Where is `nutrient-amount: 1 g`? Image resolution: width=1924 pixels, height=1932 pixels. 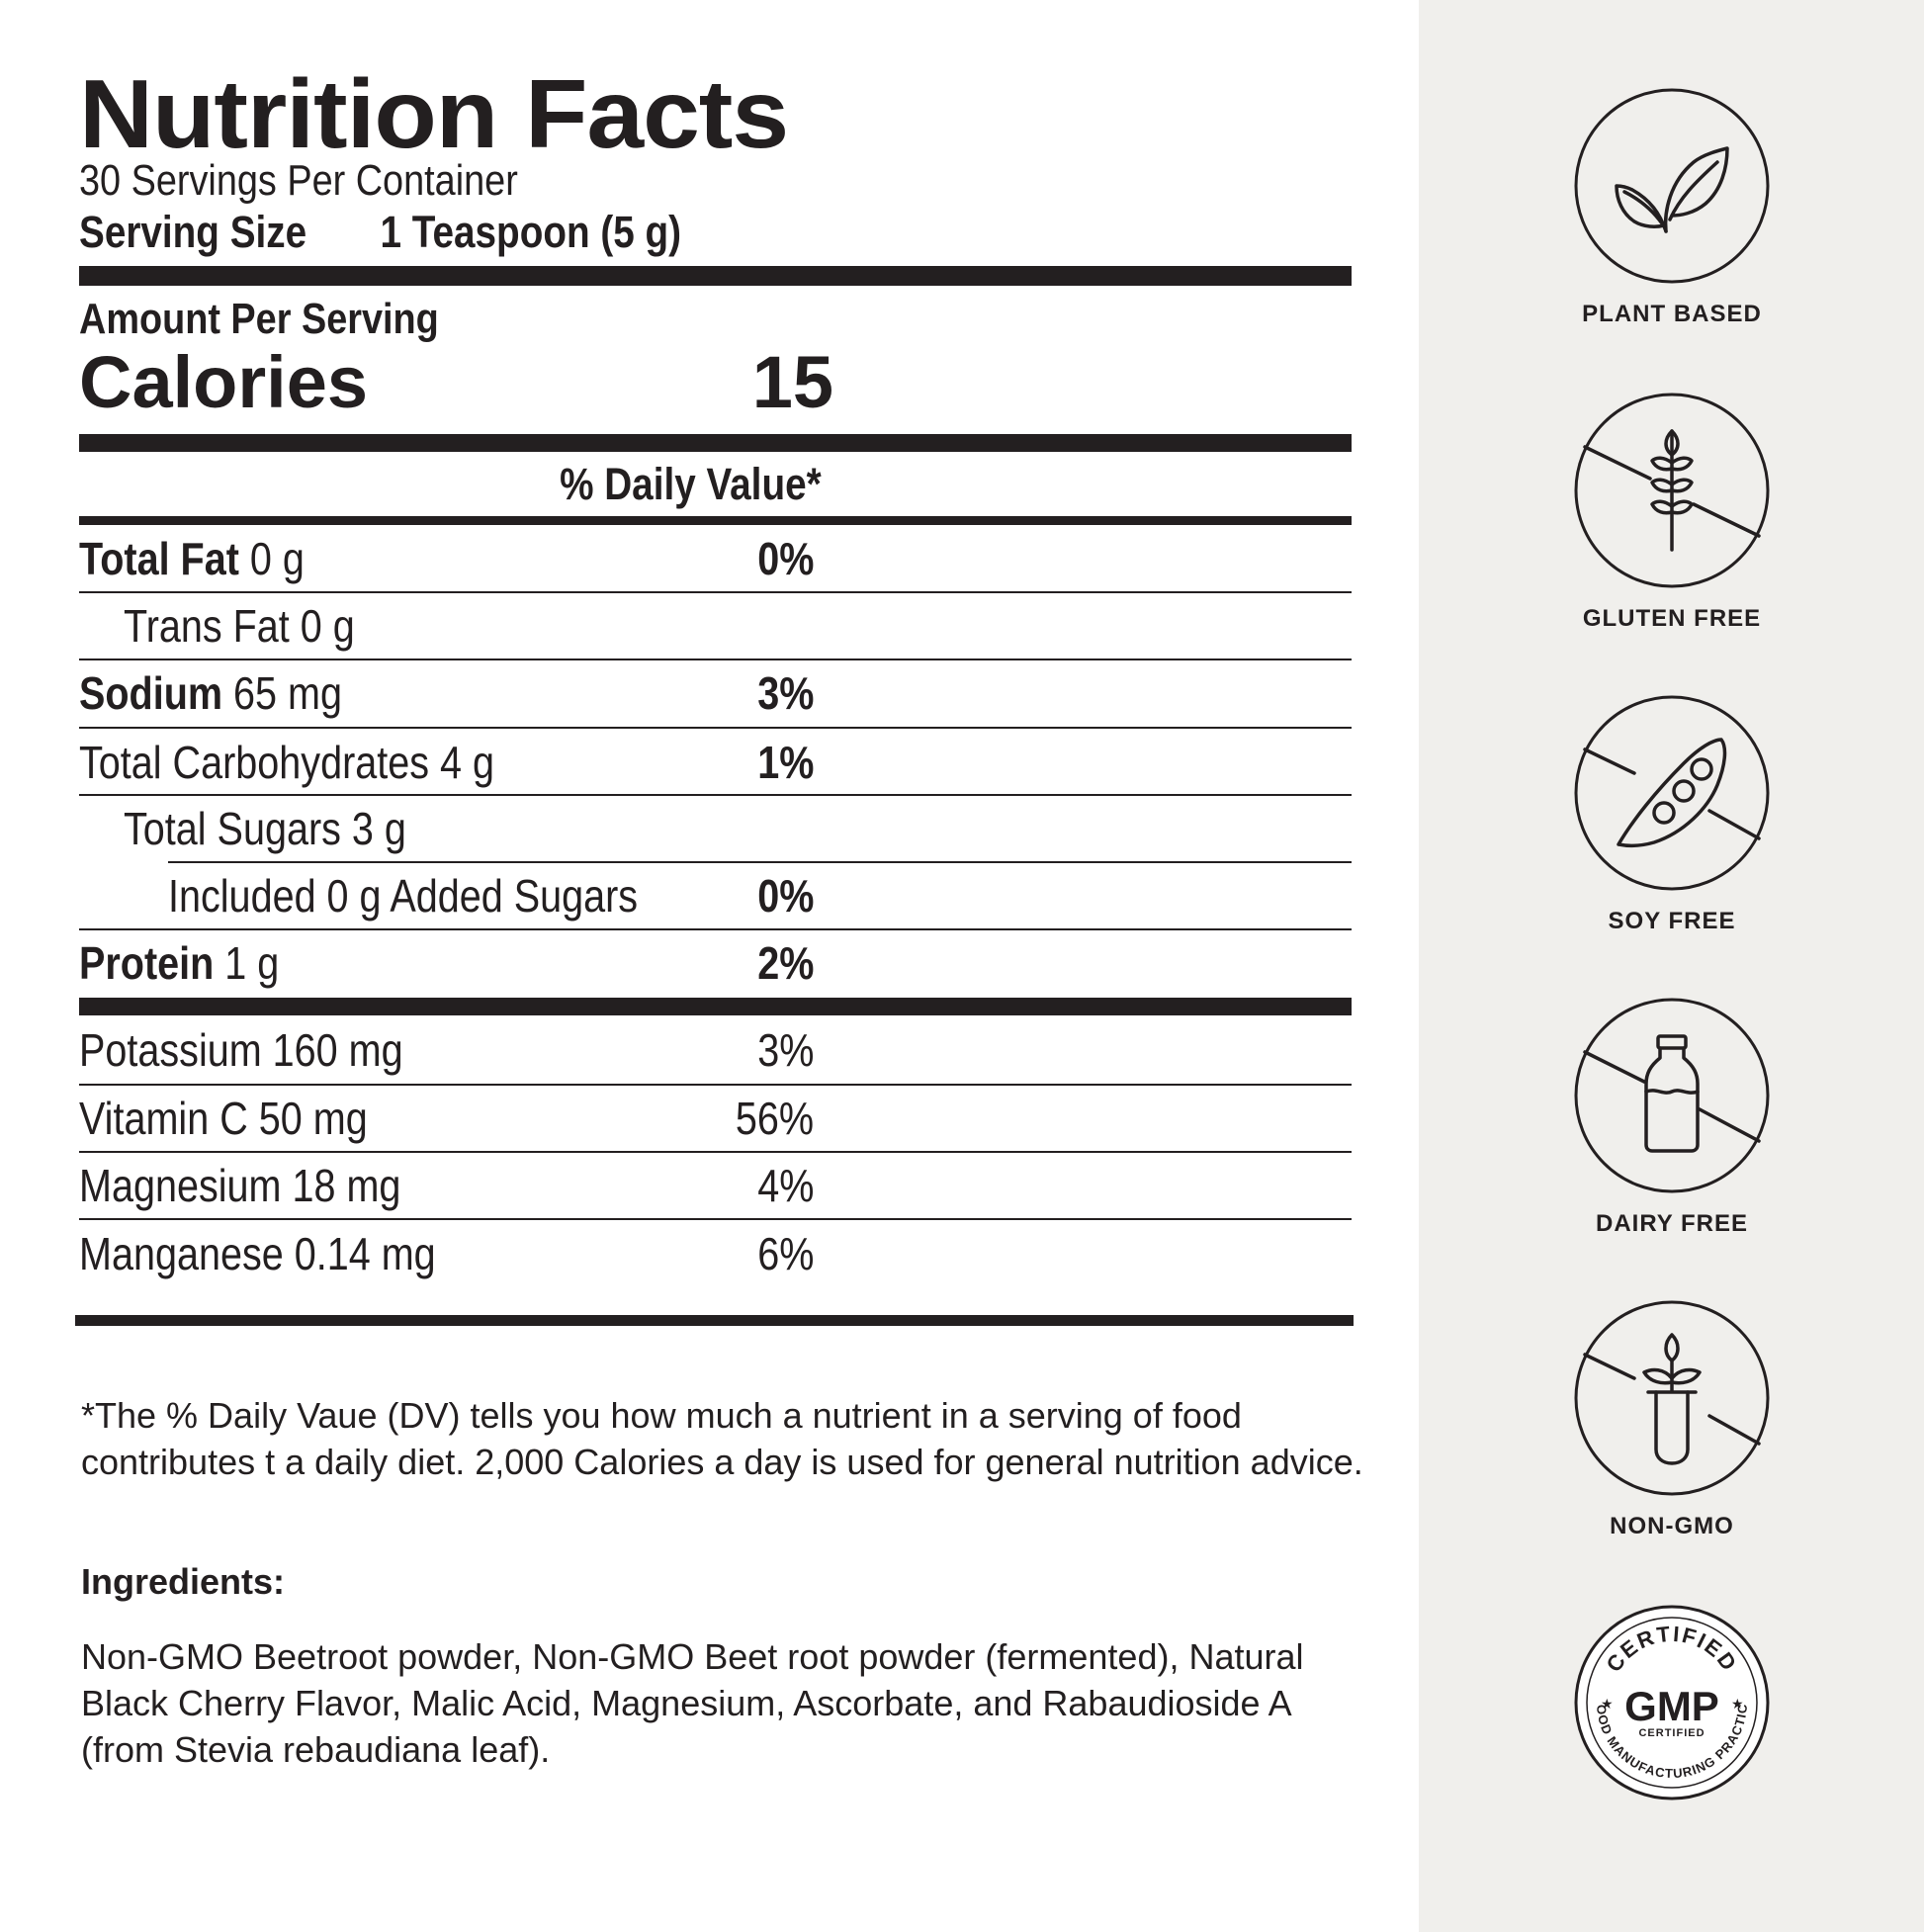 nutrient-amount: 1 g is located at coordinates (247, 963).